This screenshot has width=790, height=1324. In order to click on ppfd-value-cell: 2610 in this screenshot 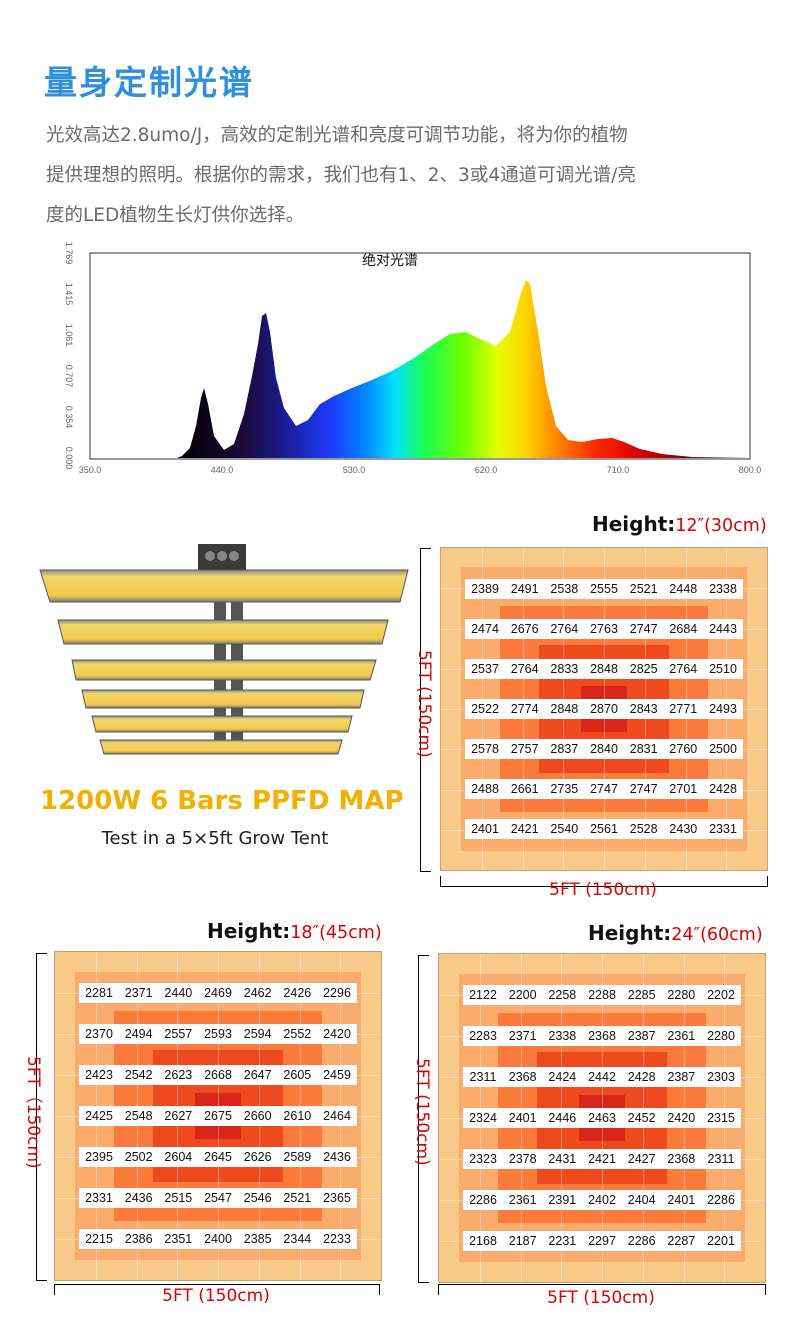, I will do `click(297, 1116)`.